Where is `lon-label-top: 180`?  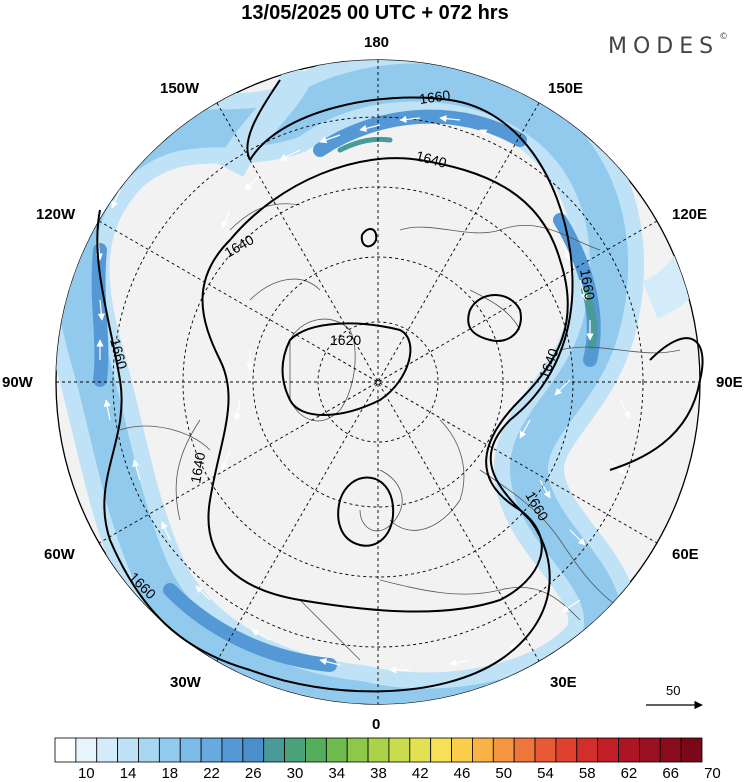
lon-label-top: 180 is located at coordinates (377, 42).